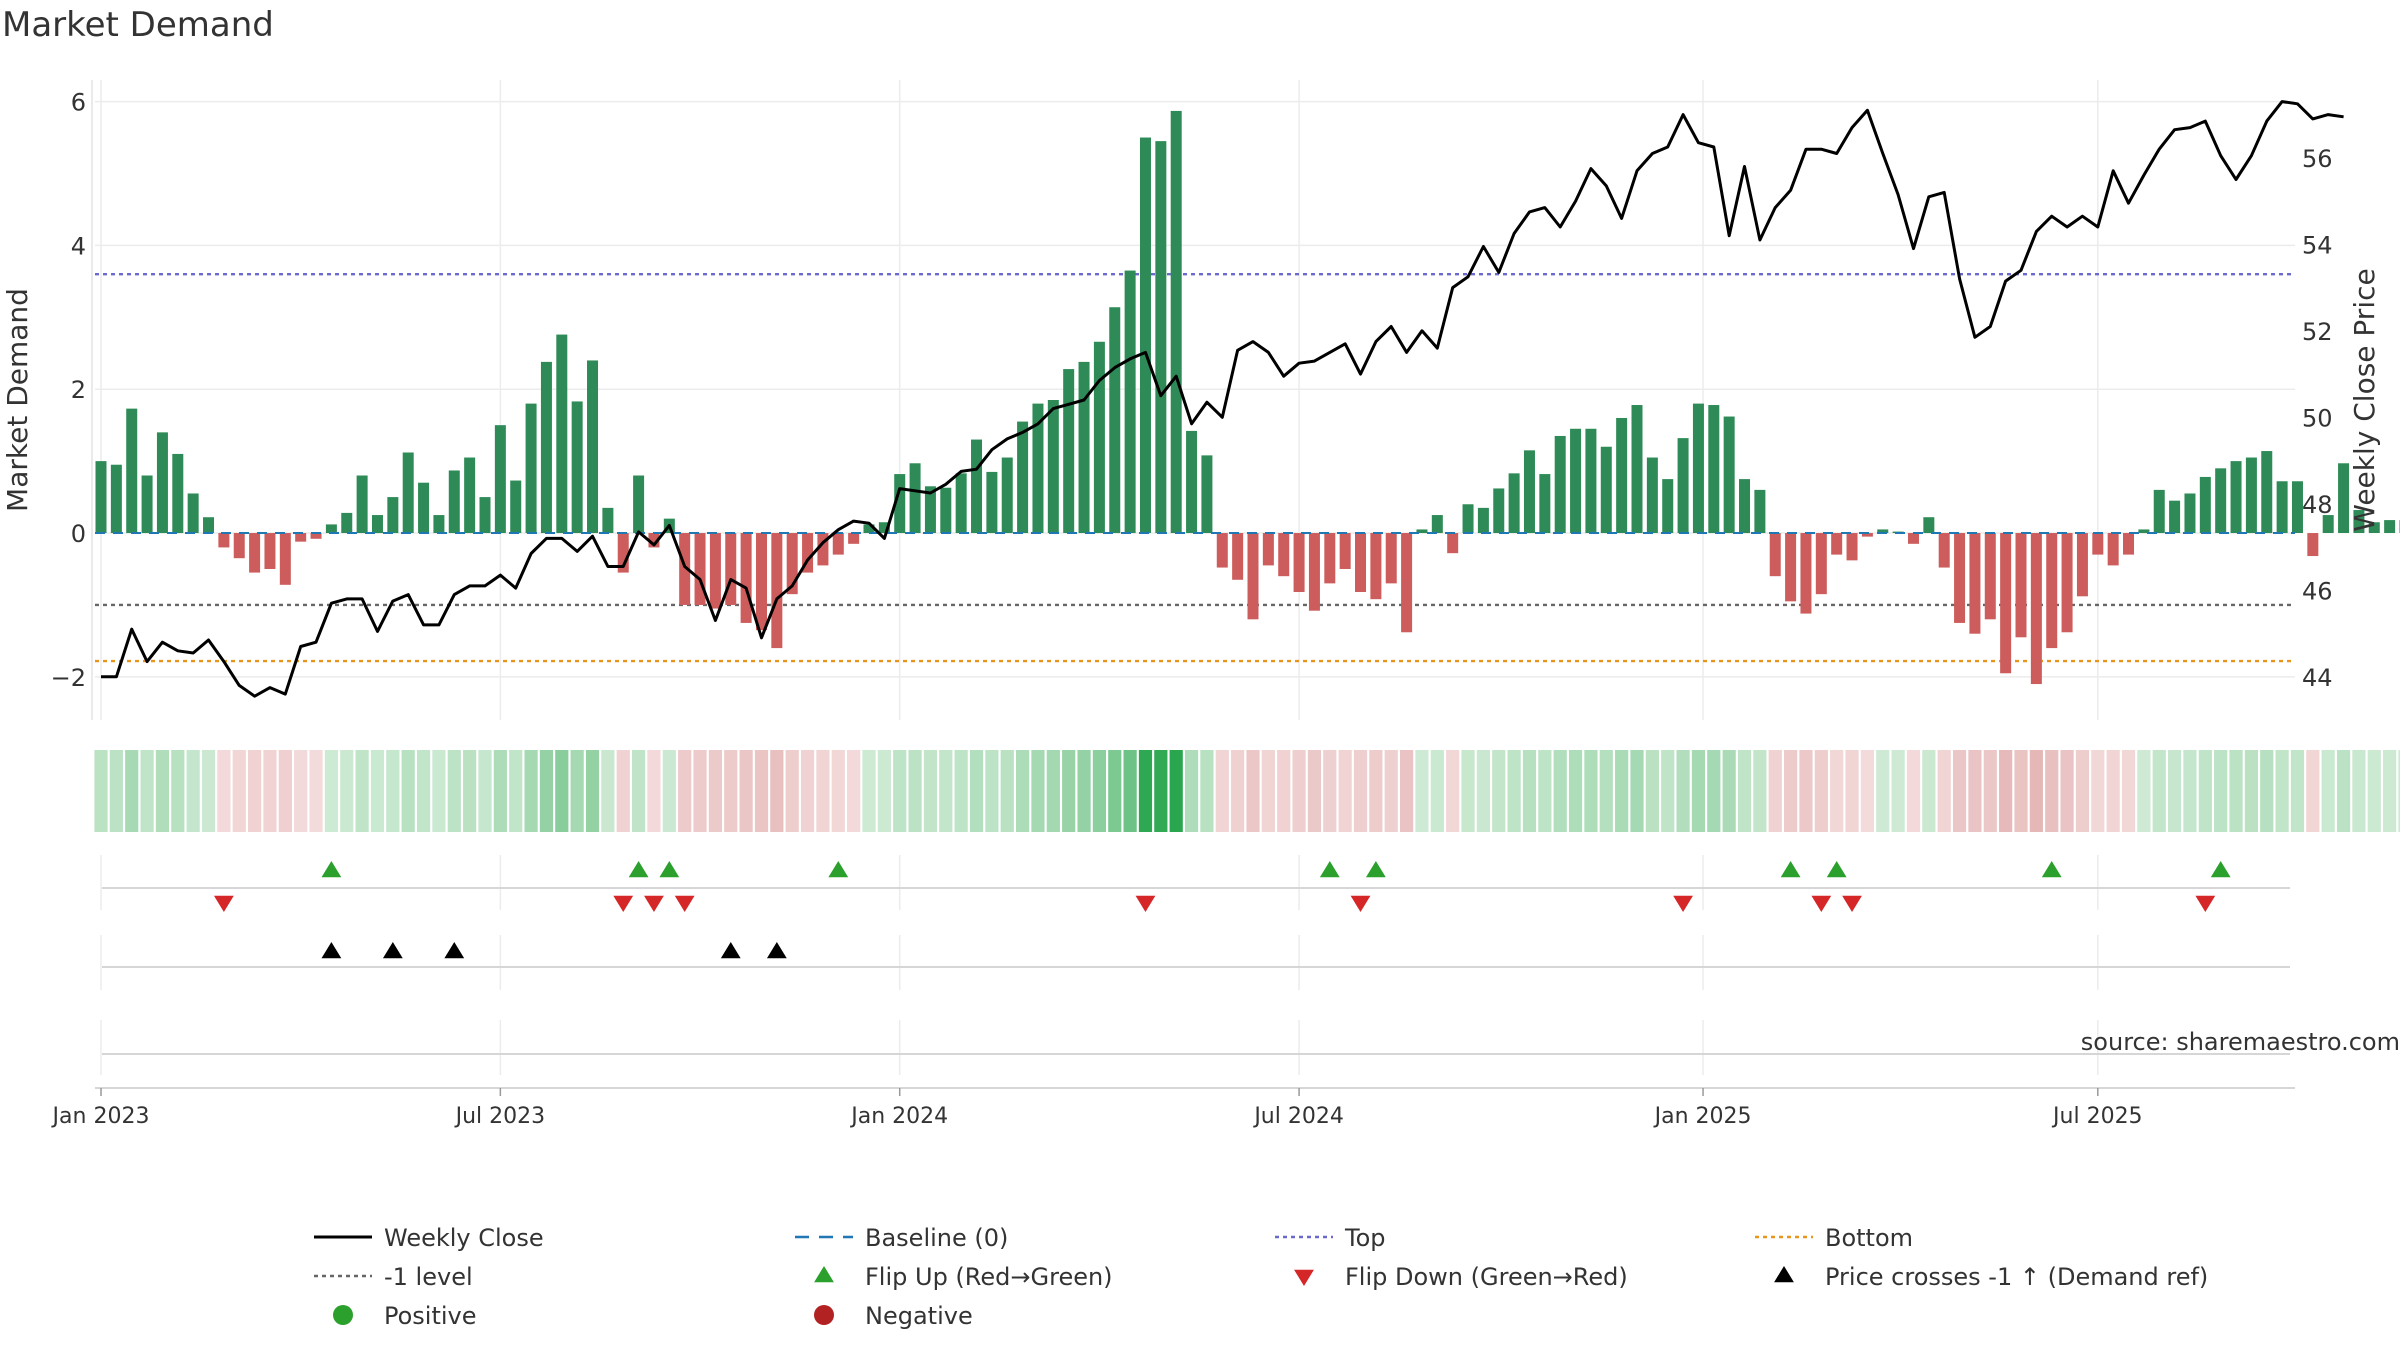 This screenshot has width=2400, height=1350. Describe the element at coordinates (1247, 791) in the screenshot. I see `demand-color-strip` at that location.